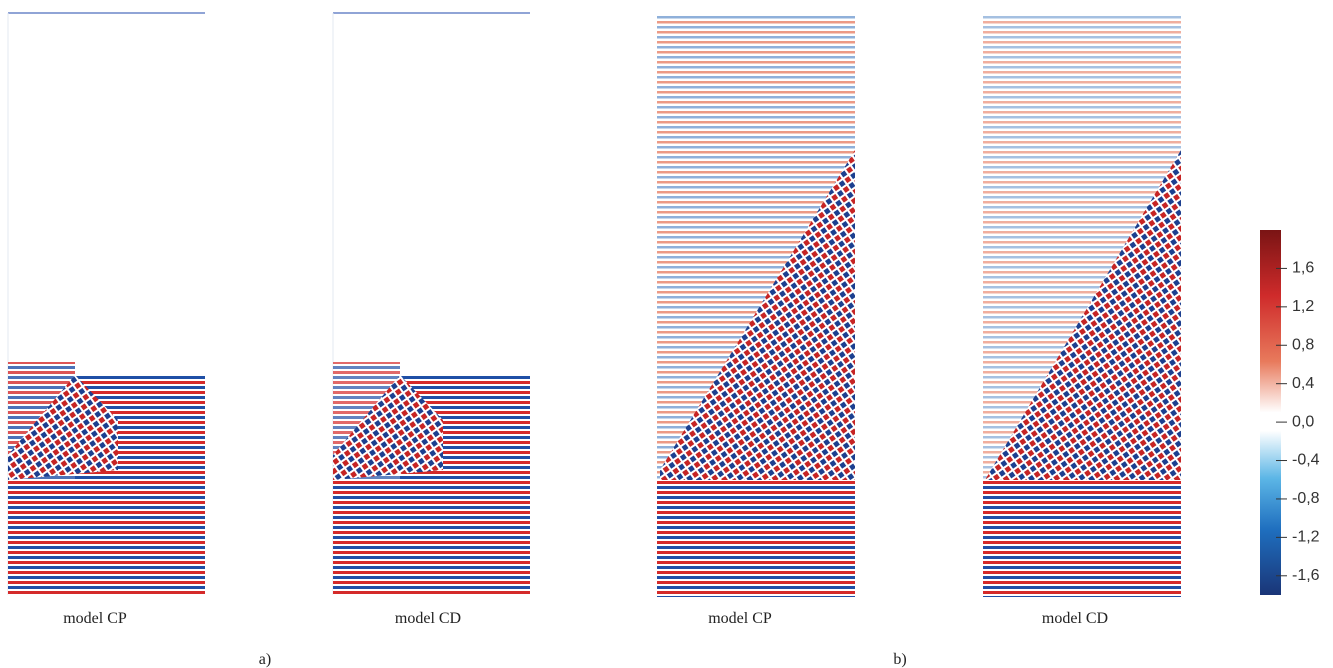  I want to click on panel-b1, so click(756, 306).